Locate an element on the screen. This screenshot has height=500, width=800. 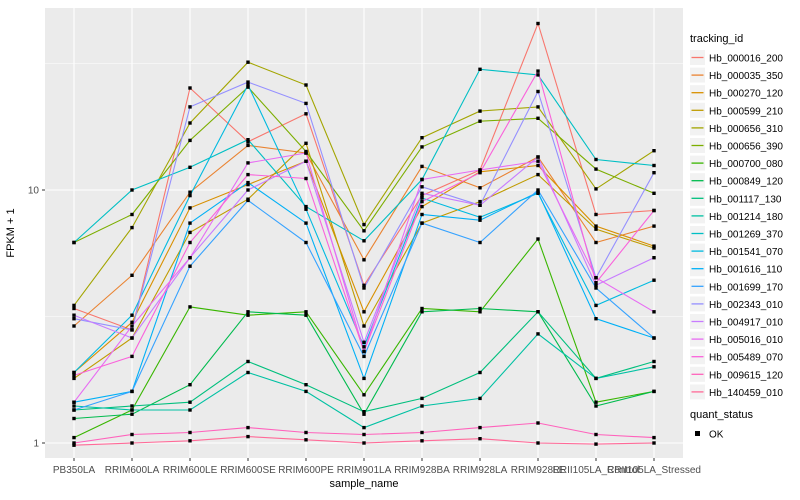
y-tick-label: 1 is located at coordinates (36, 444).